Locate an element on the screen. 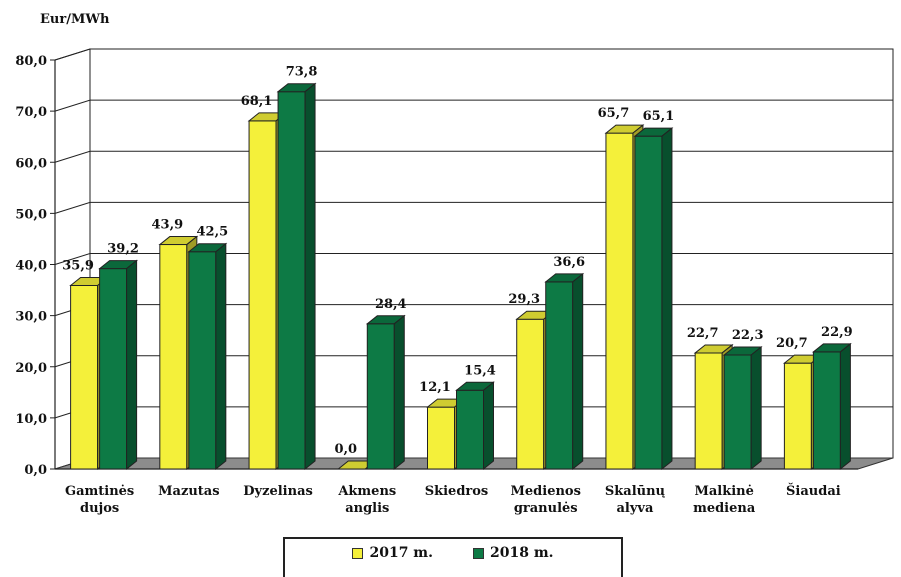  y-tick-label: 20,0 is located at coordinates (31, 368).